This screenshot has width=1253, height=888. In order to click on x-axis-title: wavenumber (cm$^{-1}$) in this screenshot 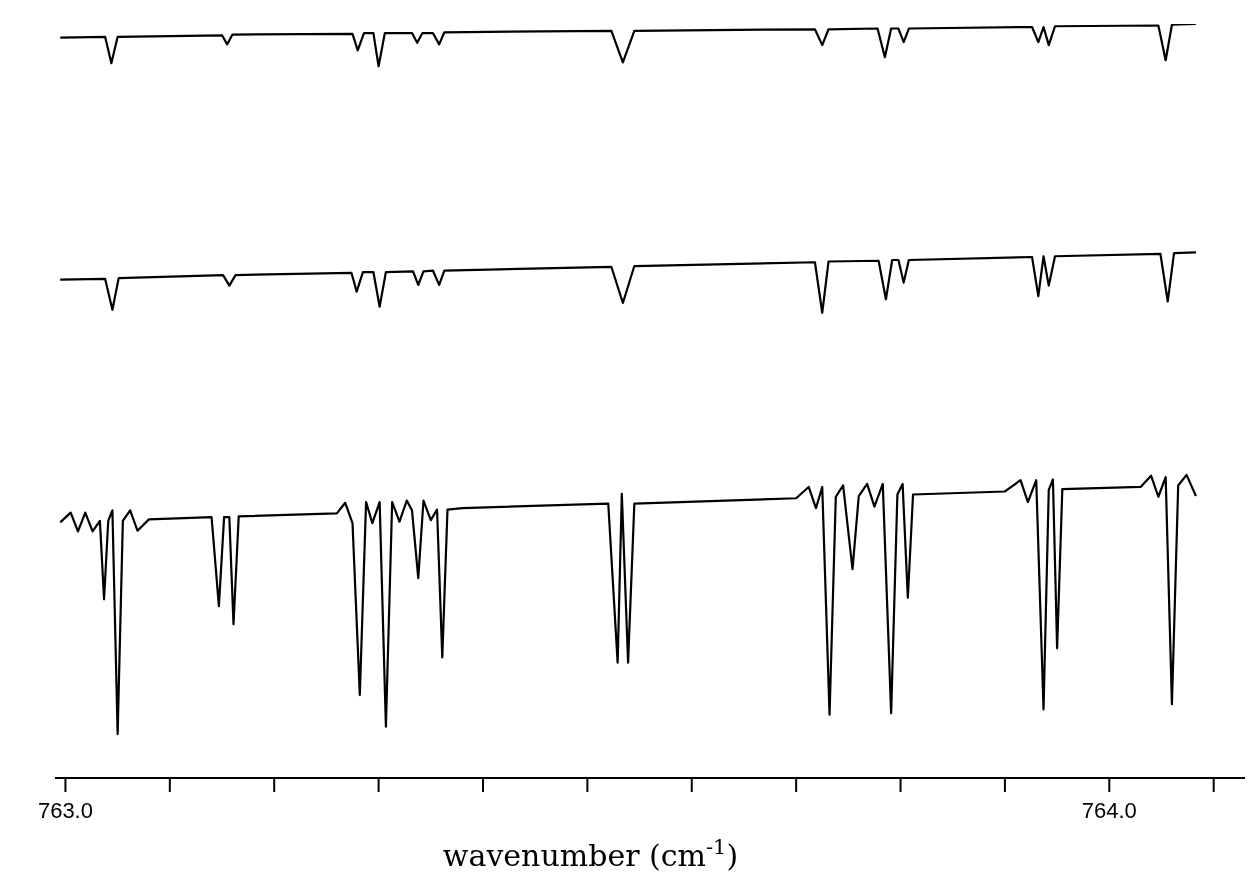, I will do `click(590, 854)`.